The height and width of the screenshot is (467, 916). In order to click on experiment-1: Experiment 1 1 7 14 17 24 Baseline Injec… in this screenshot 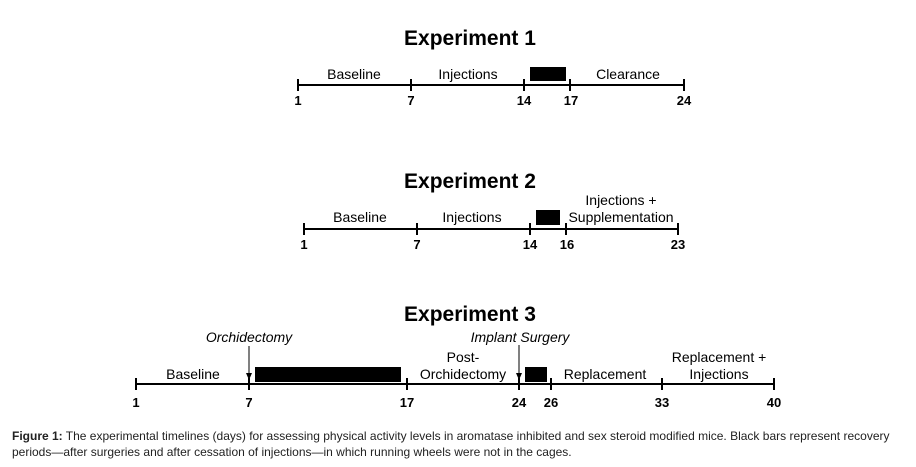, I will do `click(493, 67)`.